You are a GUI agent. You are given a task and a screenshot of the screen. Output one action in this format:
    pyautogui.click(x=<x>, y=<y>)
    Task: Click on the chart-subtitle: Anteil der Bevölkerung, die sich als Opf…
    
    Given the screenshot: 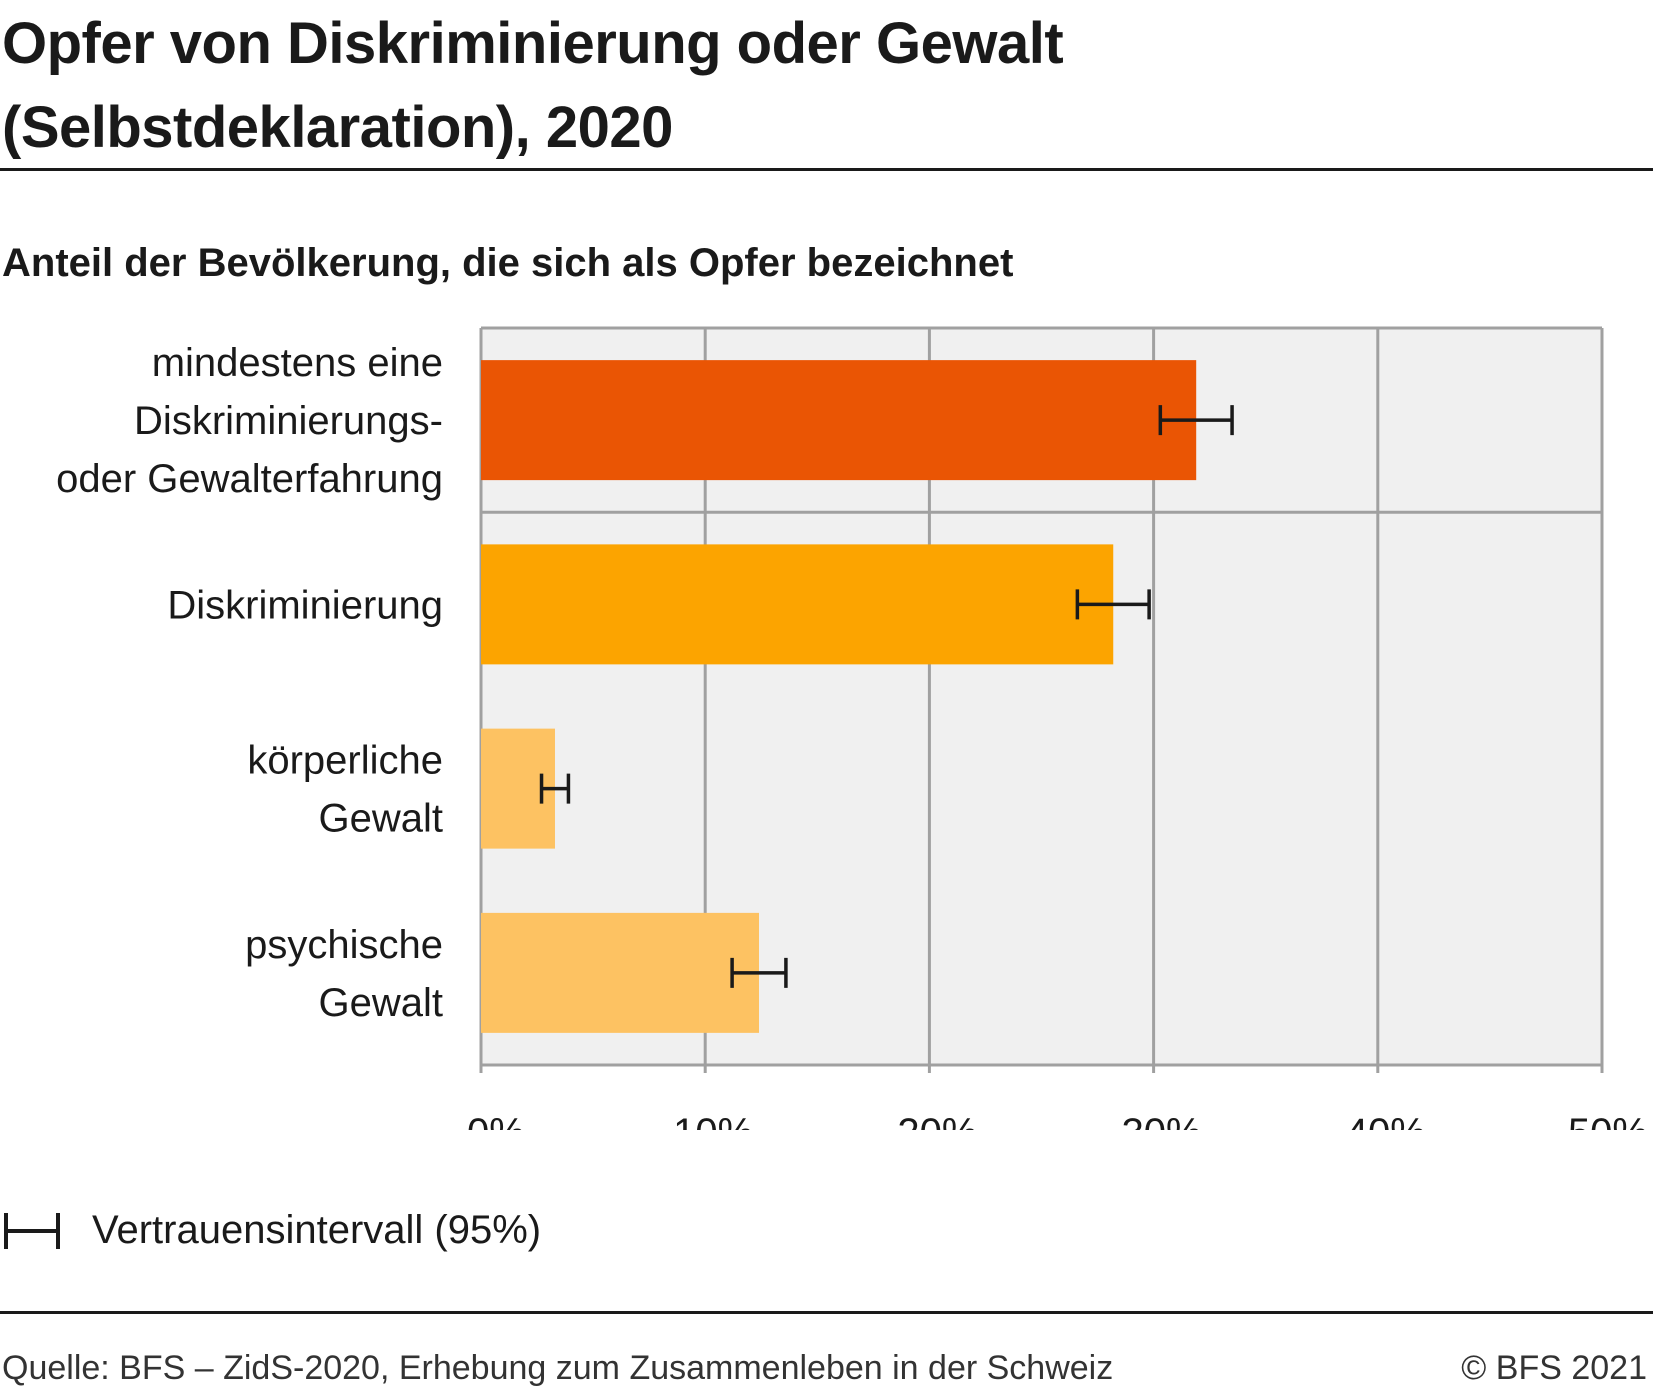 What is the action you would take?
    pyautogui.click(x=508, y=263)
    